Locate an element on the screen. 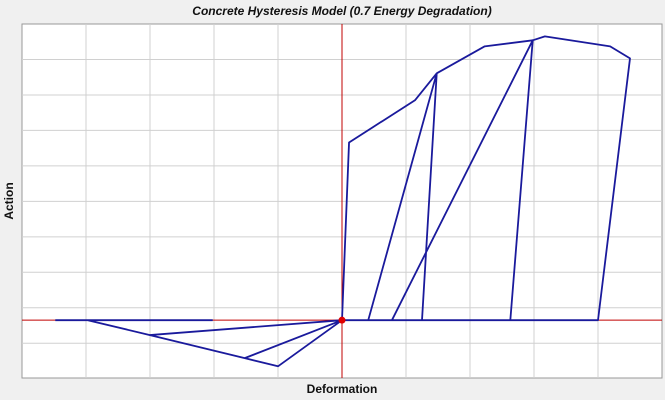 Image resolution: width=665 pixels, height=400 pixels. x-axis-label: Deformation is located at coordinates (342, 389).